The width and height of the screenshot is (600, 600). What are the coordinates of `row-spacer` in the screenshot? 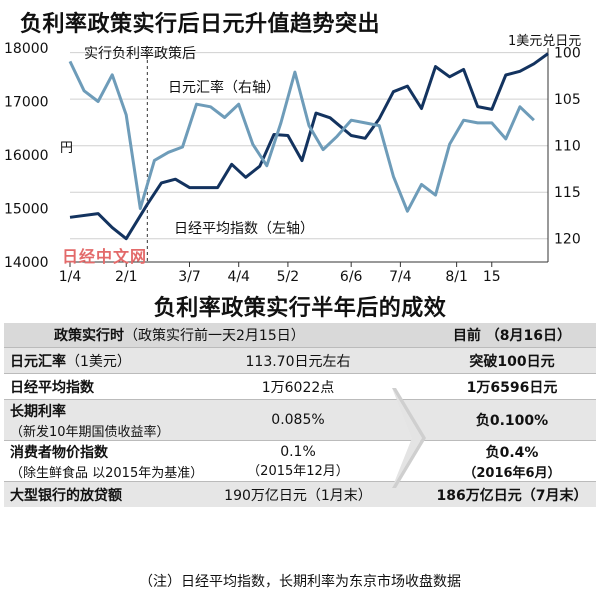 It's located at (408, 361).